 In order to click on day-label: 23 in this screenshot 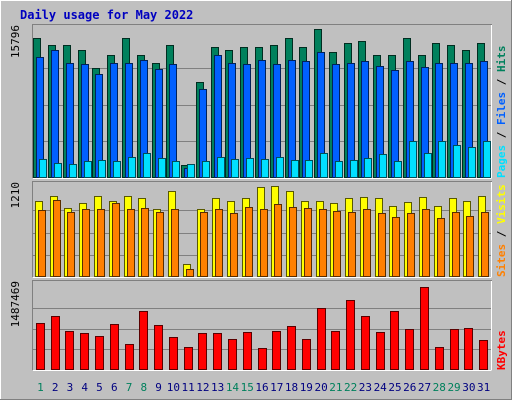, I will do `click(365, 387)`.